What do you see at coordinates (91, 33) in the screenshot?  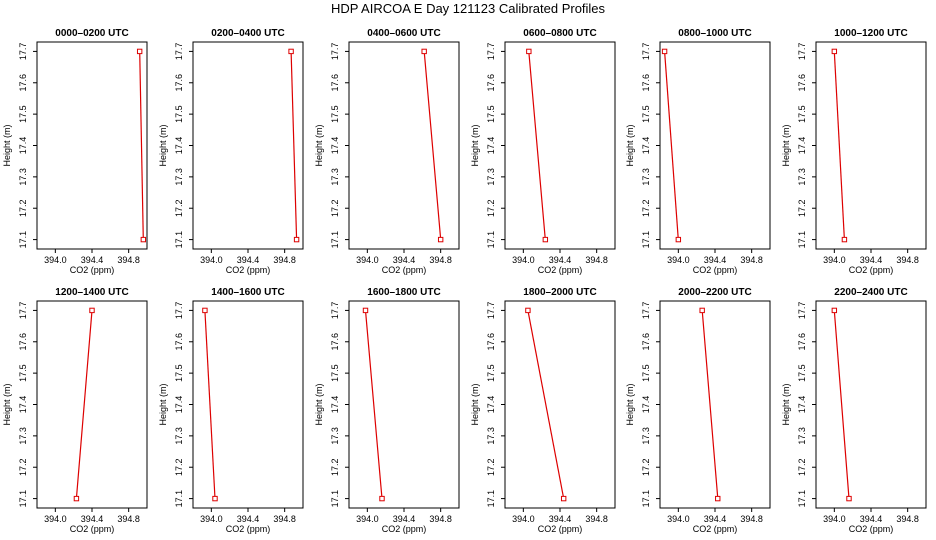 I see `panel-title: 0000–0200 UTC` at bounding box center [91, 33].